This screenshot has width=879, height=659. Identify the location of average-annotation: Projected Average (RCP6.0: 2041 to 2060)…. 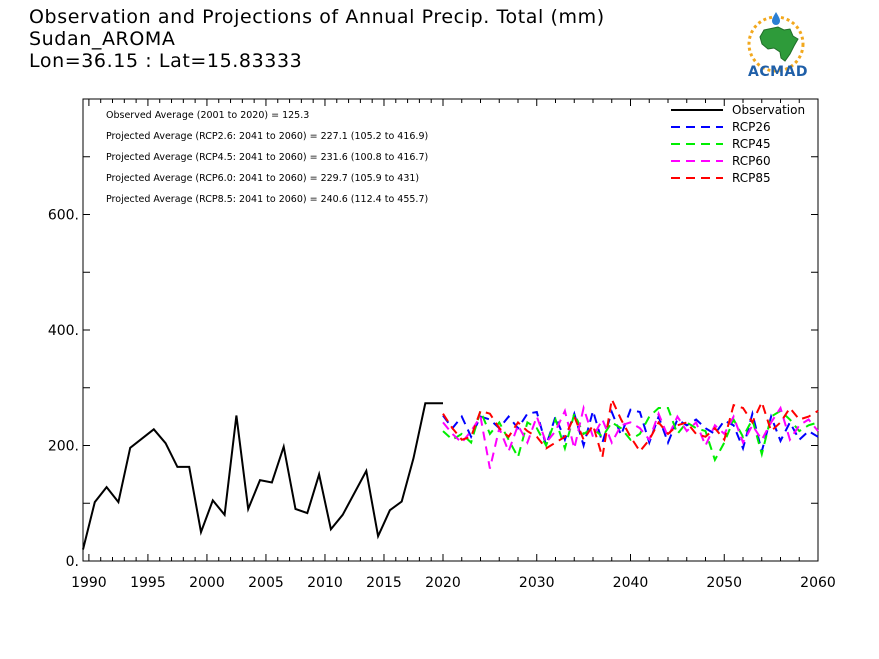
(262, 178).